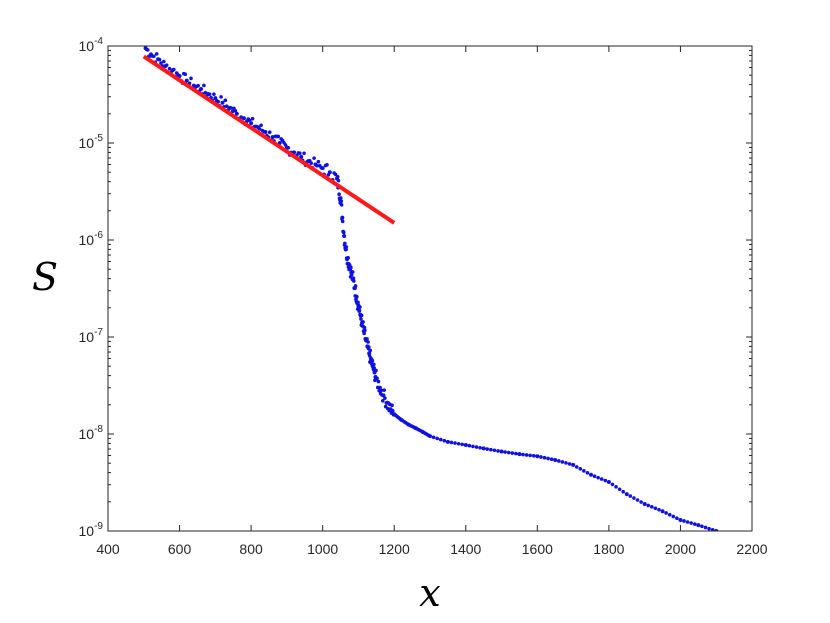 The height and width of the screenshot is (623, 830). I want to click on y-tick-exponent: -8, so click(98, 429).